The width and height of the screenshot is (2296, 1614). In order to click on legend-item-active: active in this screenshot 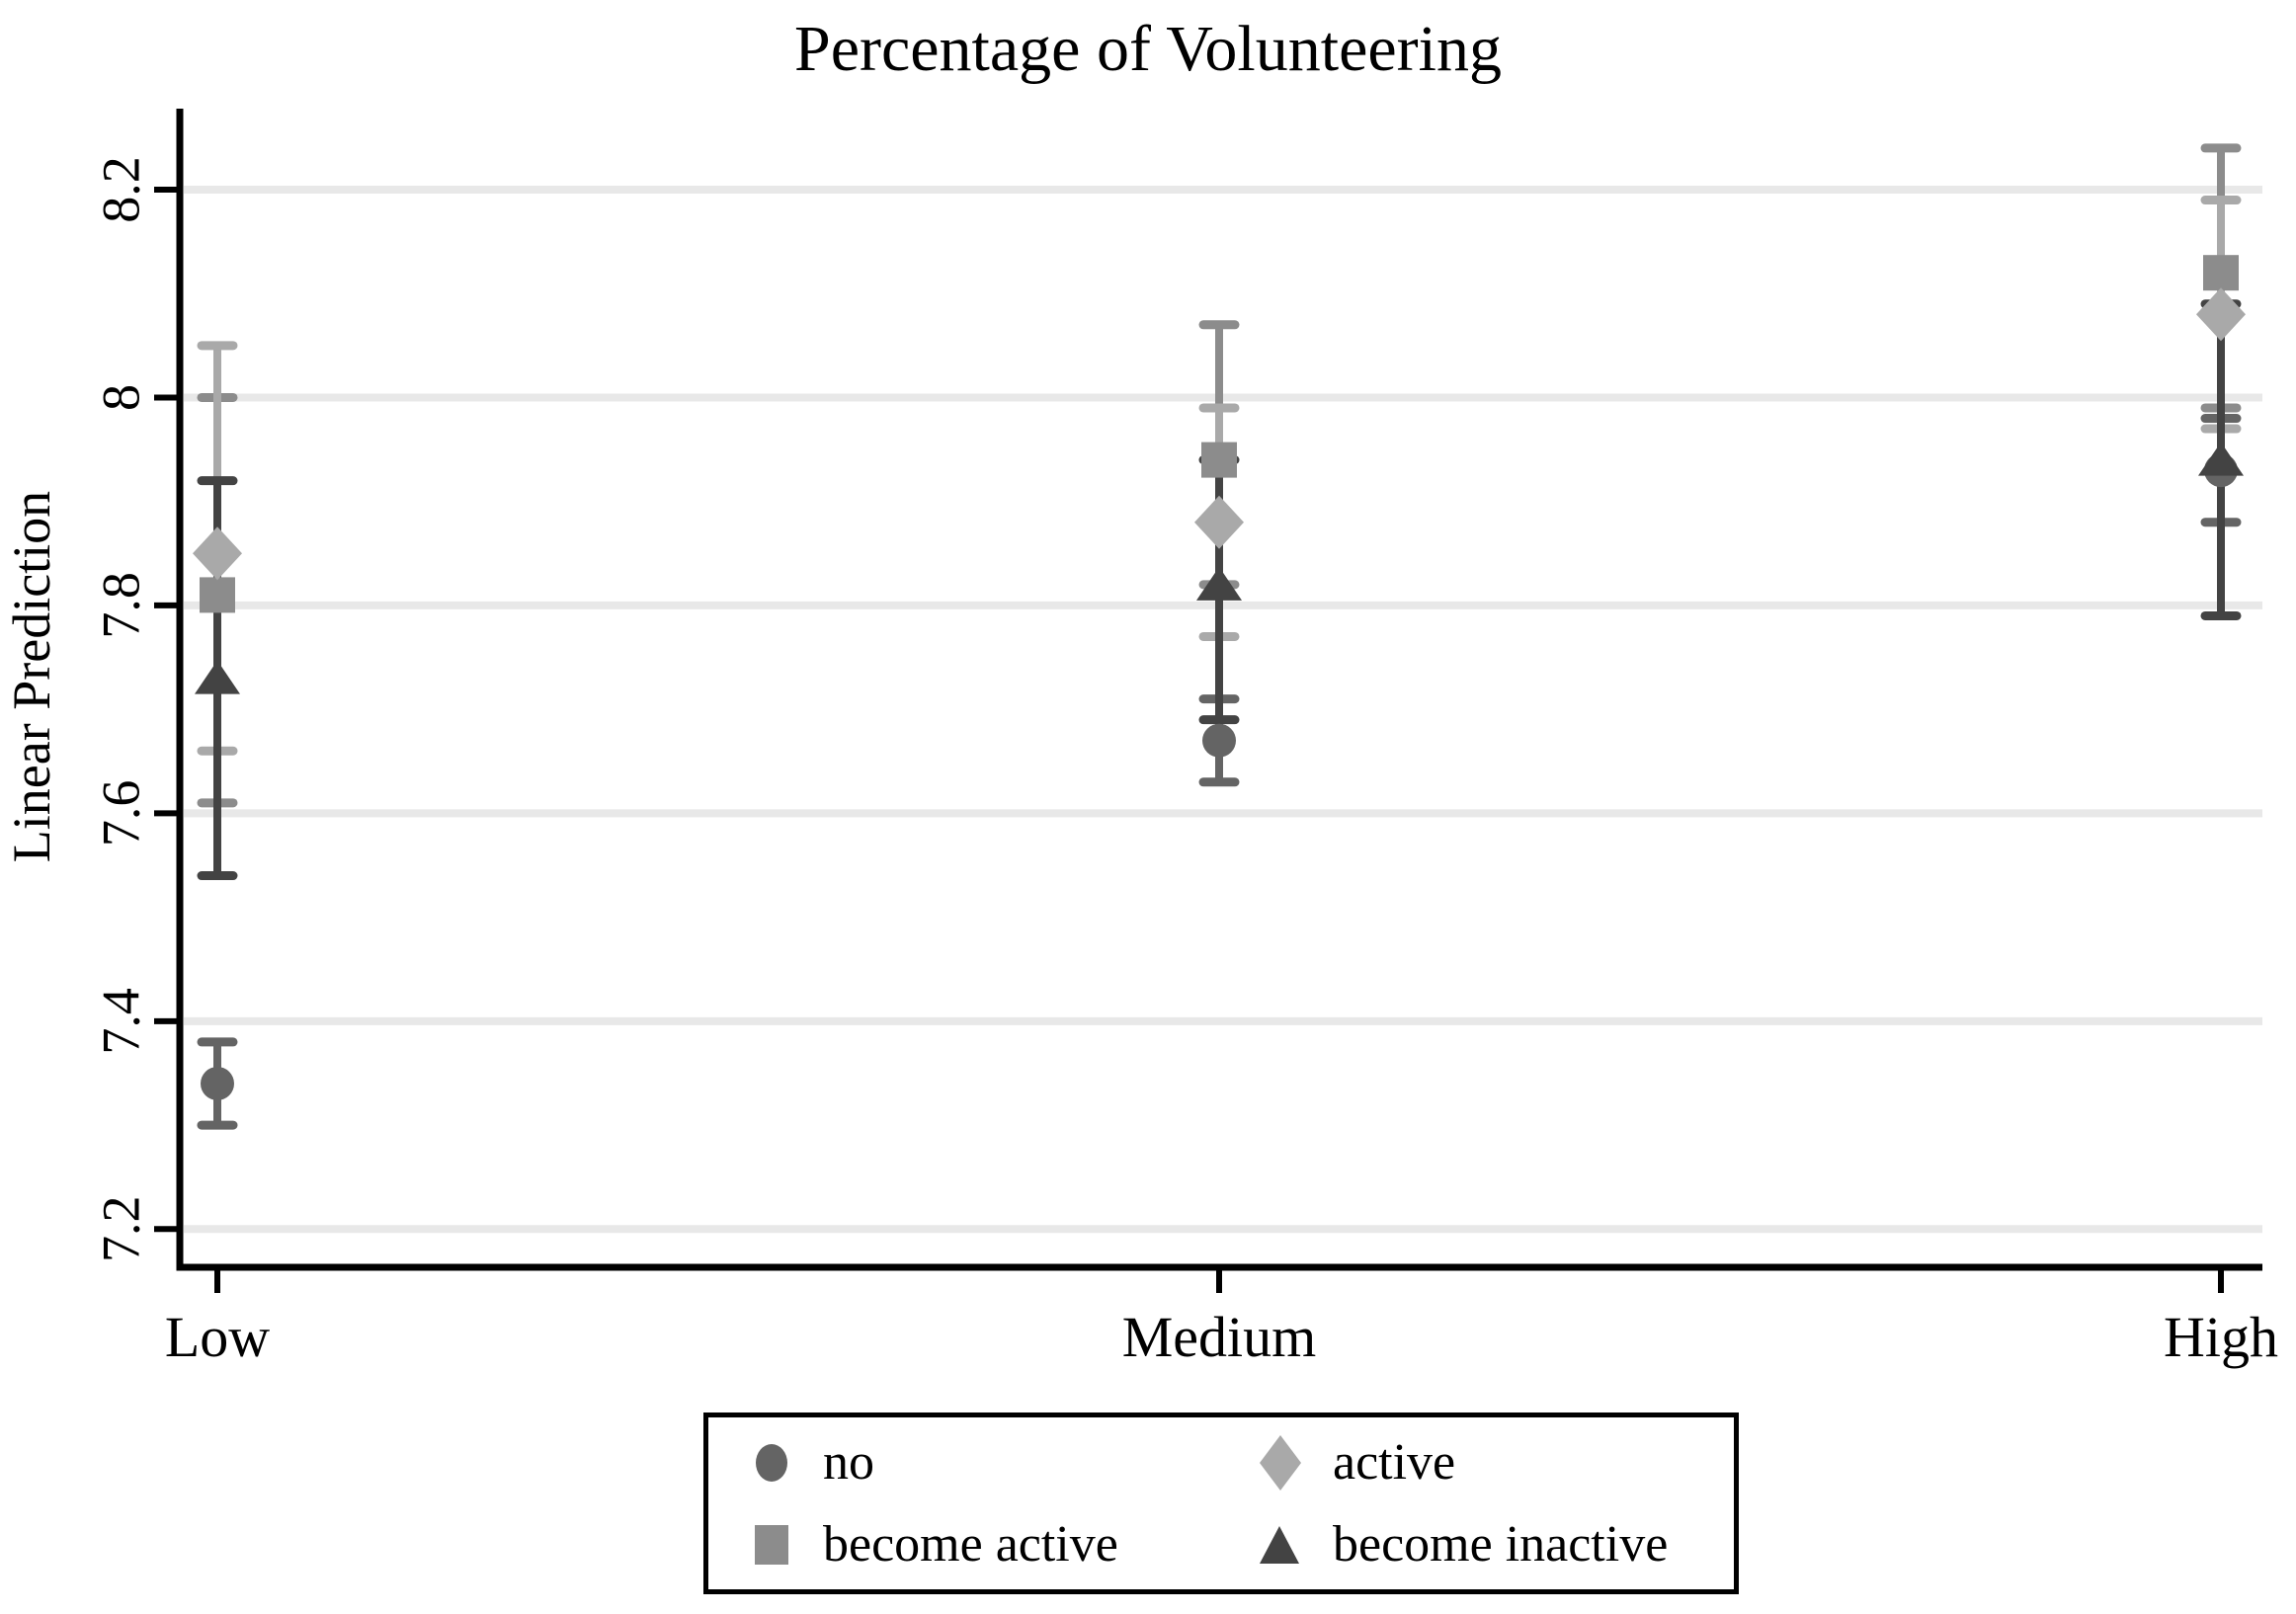, I will do `click(1496, 1462)`.